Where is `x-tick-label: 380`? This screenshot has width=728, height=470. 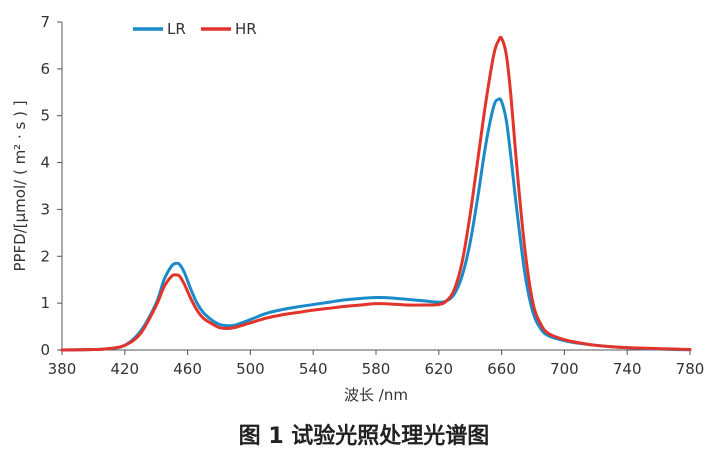 x-tick-label: 380 is located at coordinates (62, 369).